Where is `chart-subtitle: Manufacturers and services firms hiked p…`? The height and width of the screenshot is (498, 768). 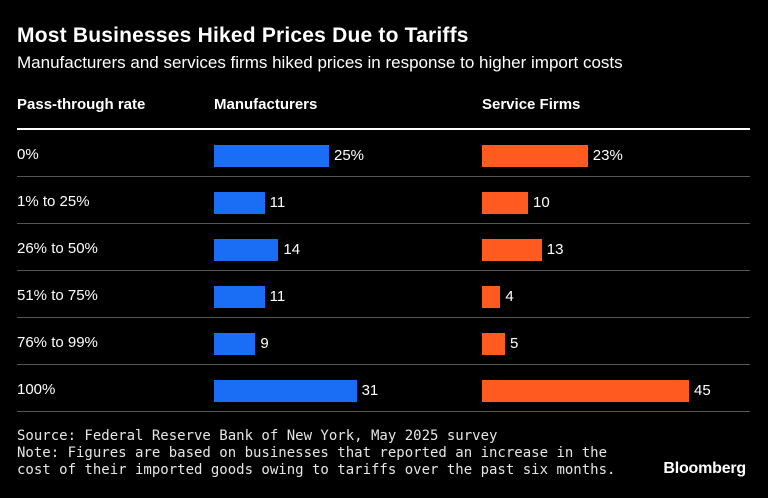 chart-subtitle: Manufacturers and services firms hiked p… is located at coordinates (320, 62).